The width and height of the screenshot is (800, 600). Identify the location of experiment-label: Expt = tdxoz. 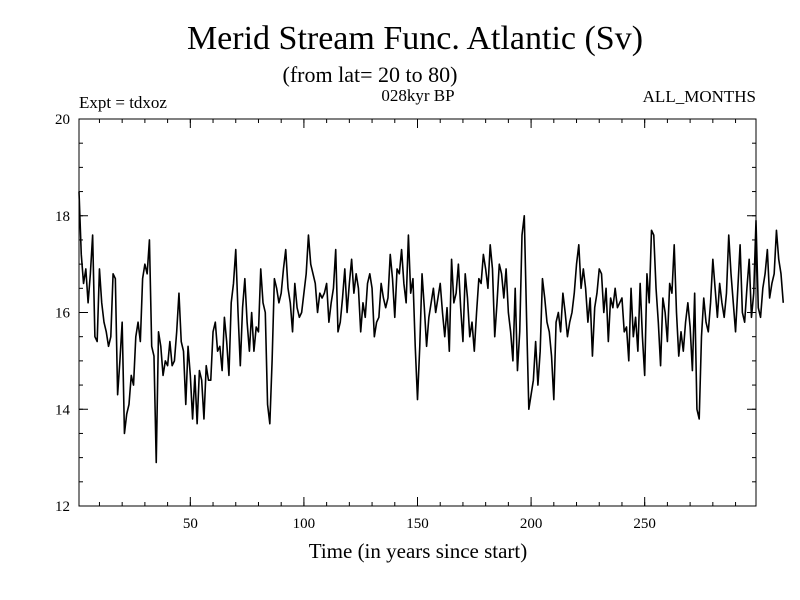
(123, 102).